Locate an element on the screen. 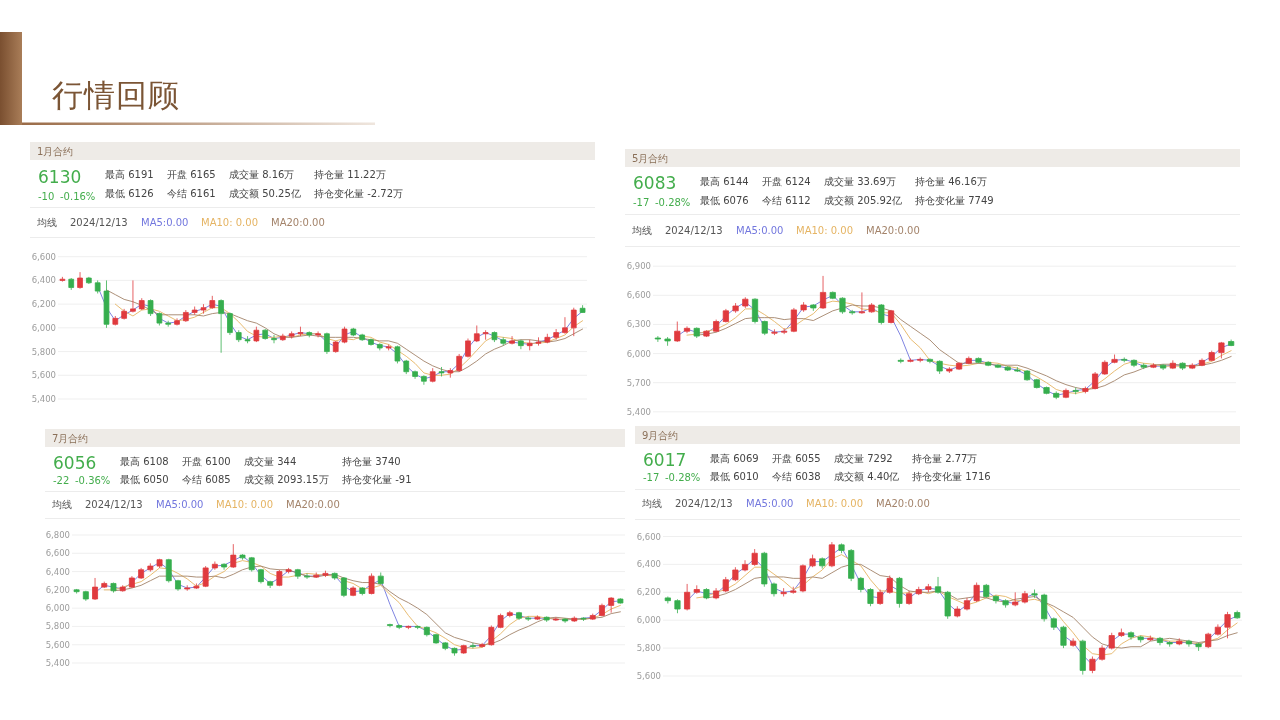 This screenshot has height=720, width=1280. text: 6056 is located at coordinates (75, 463).